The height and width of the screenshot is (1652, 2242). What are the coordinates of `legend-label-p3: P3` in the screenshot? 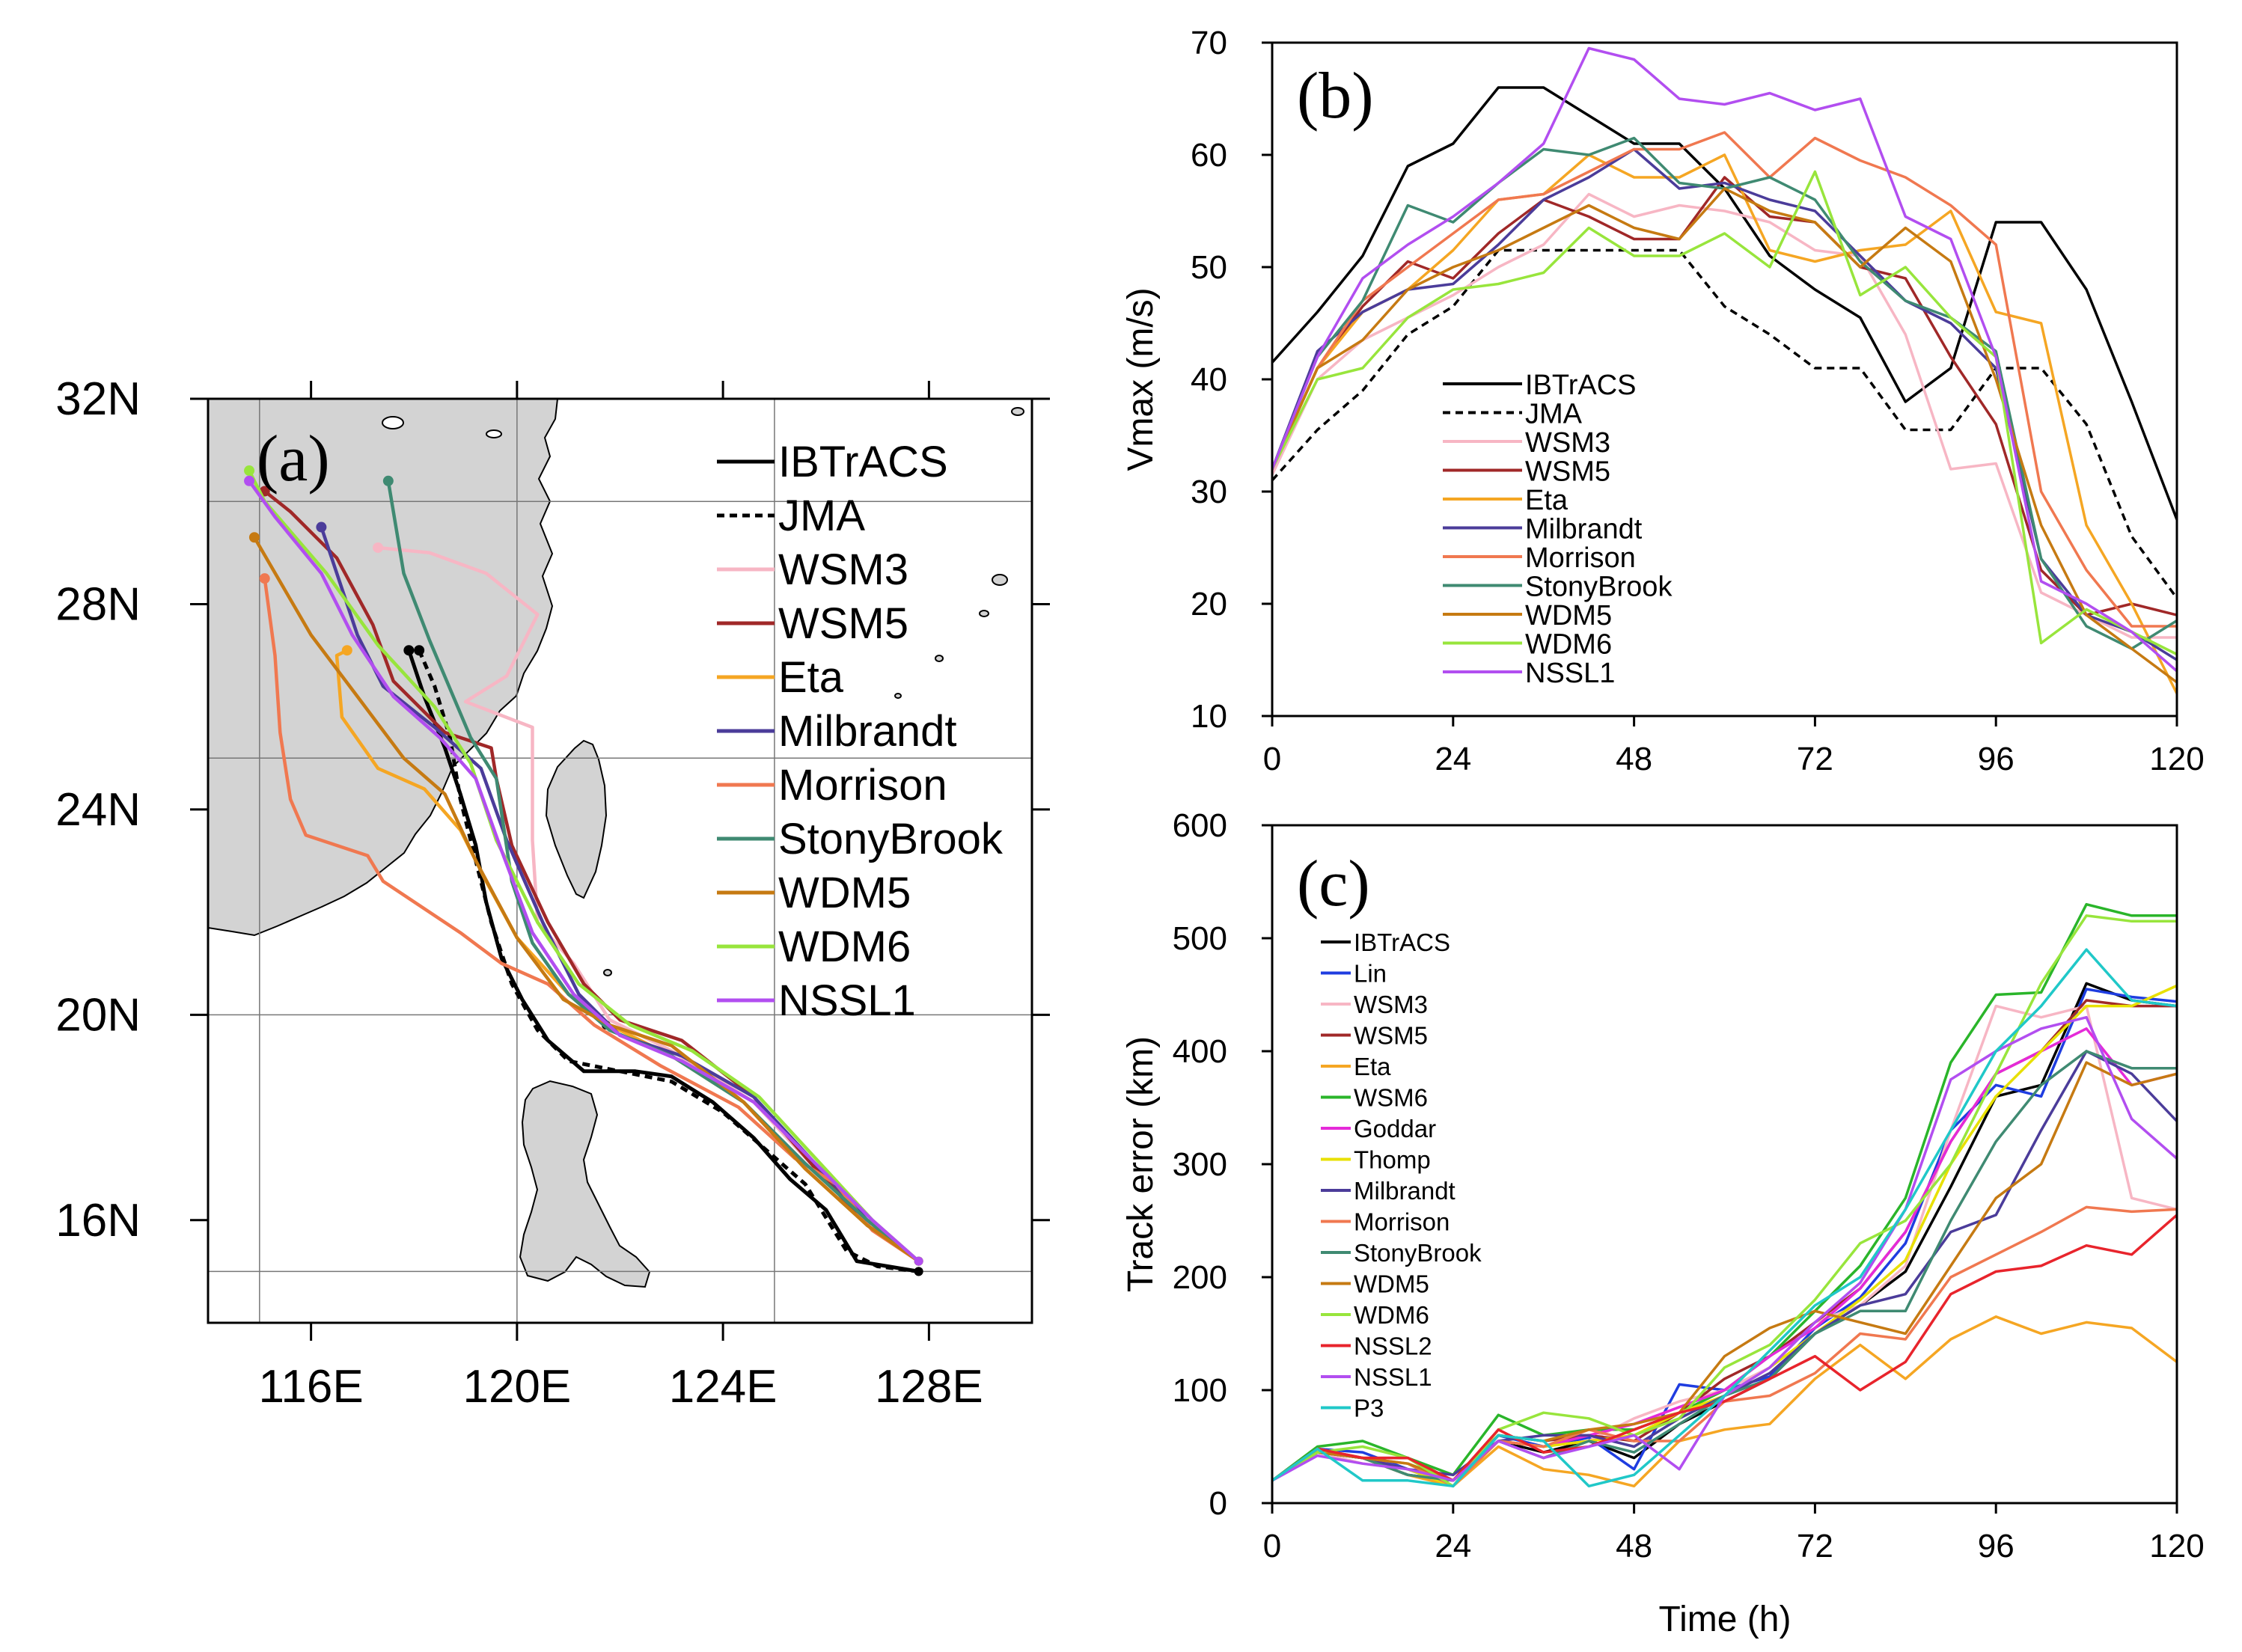 It's located at (1369, 1408).